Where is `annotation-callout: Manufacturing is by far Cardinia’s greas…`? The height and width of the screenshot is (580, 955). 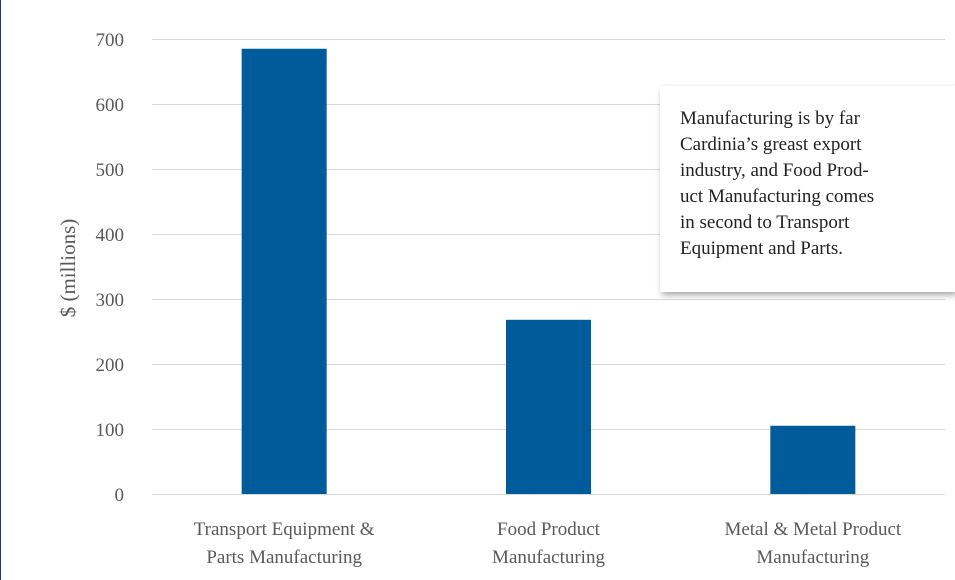
annotation-callout: Manufacturing is by far Cardinia’s greas… is located at coordinates (807, 189).